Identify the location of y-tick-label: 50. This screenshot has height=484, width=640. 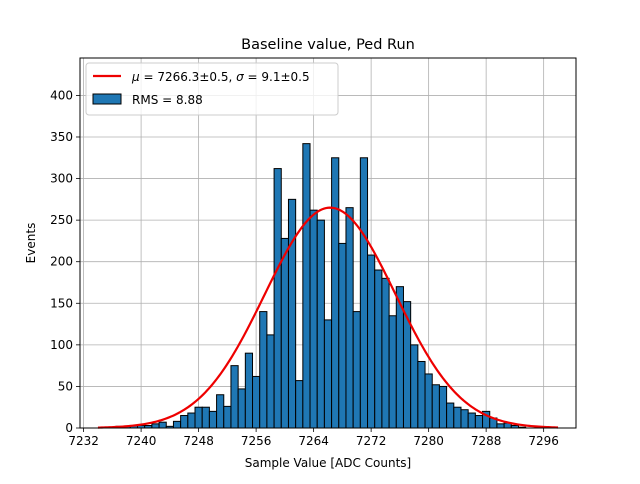
(65, 386).